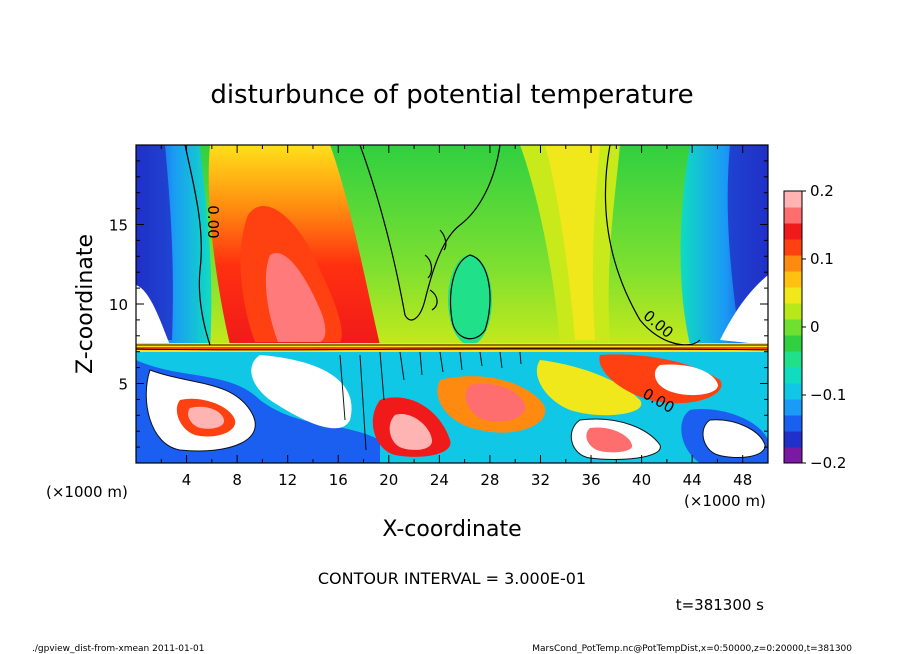 This screenshot has width=904, height=654. What do you see at coordinates (451, 95) in the screenshot?
I see `chart-title: disturbunce of potential temperature` at bounding box center [451, 95].